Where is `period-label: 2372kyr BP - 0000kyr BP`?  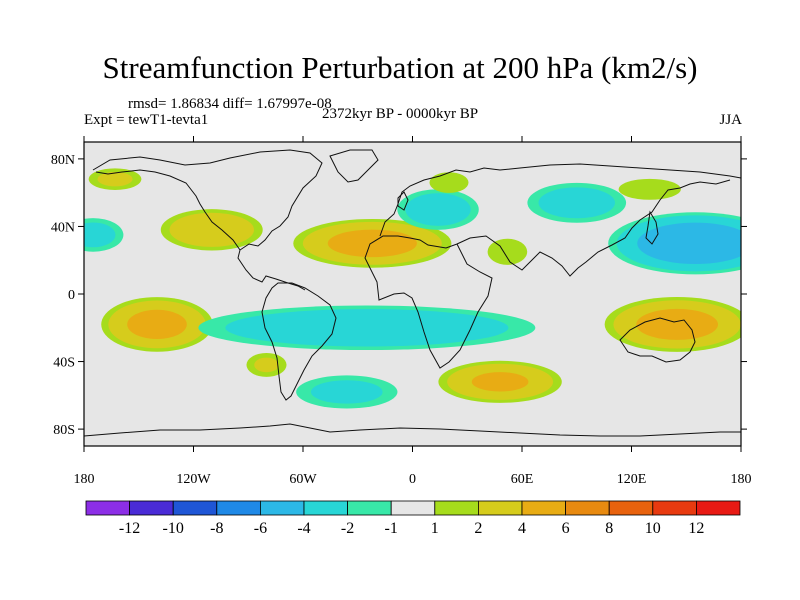
period-label: 2372kyr BP - 0000kyr BP is located at coordinates (400, 114).